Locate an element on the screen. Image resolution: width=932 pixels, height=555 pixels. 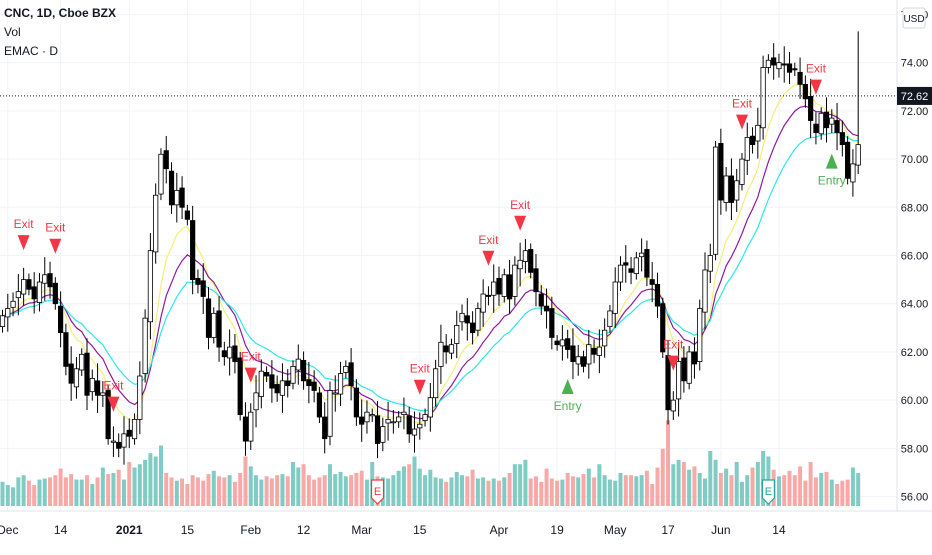
y-tick-label: 70.00 is located at coordinates (915, 160).